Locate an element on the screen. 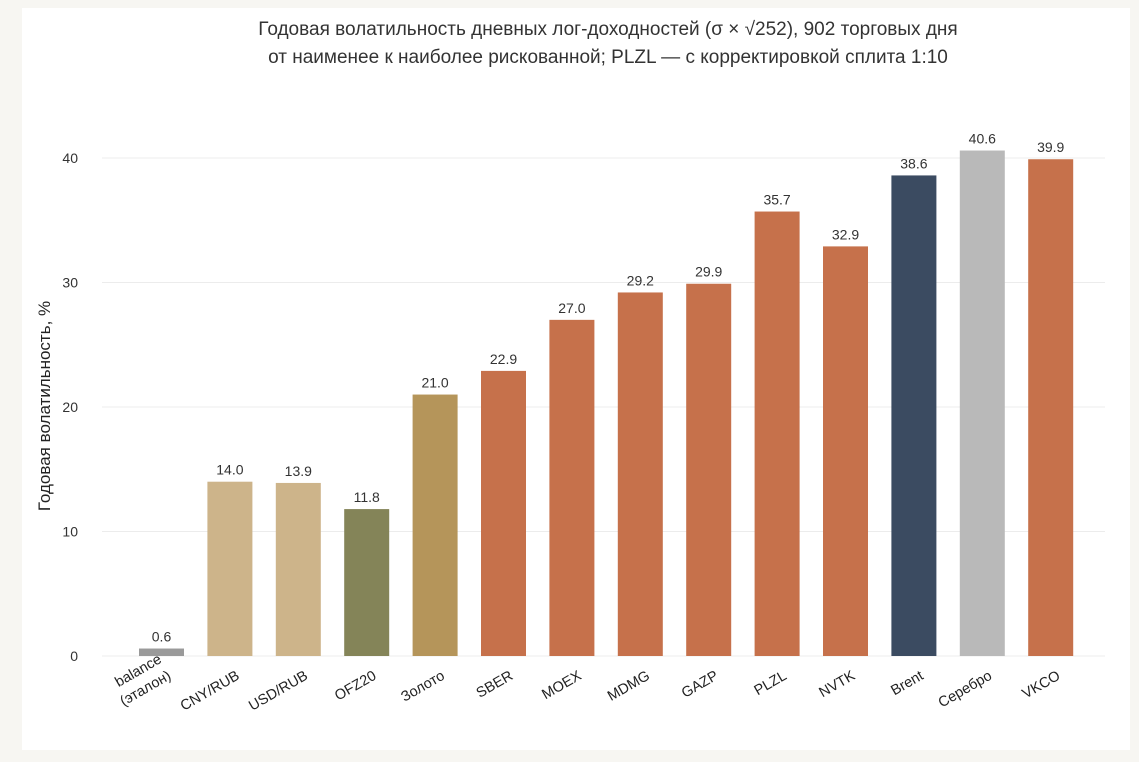  x-tick-label-line: Золото is located at coordinates (423, 687).